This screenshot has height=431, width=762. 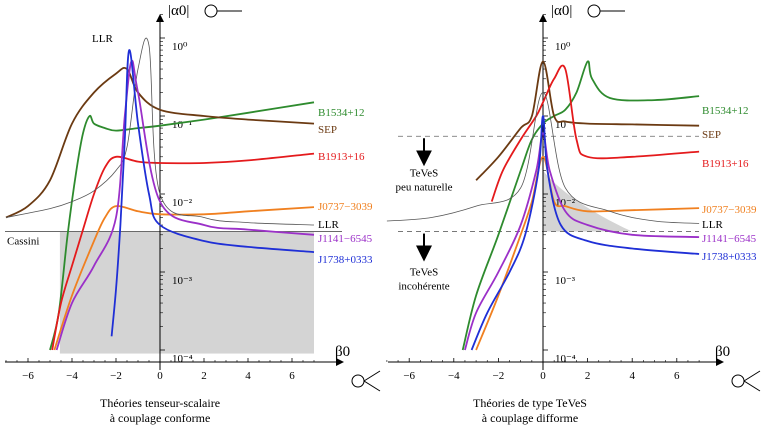 What do you see at coordinates (345, 207) in the screenshot?
I see `panel1-series-label-J0737-3039: J0737−3039` at bounding box center [345, 207].